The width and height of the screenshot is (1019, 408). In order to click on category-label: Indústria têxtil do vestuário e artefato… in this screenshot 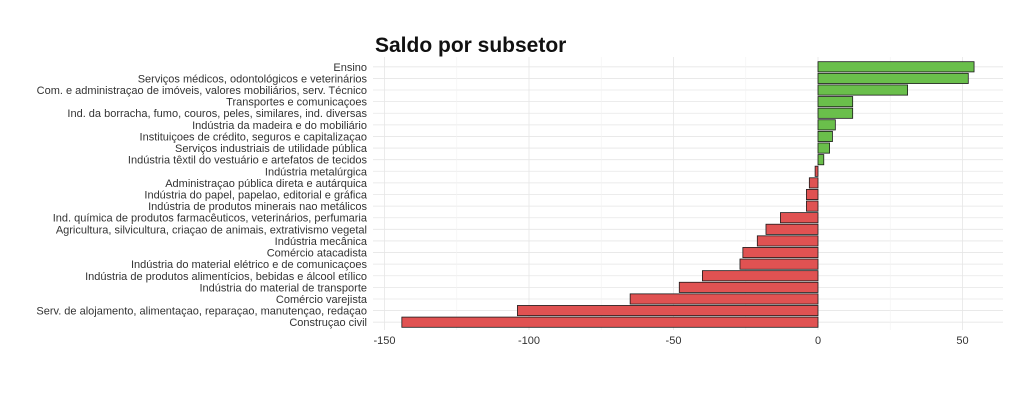, I will do `click(248, 161)`.